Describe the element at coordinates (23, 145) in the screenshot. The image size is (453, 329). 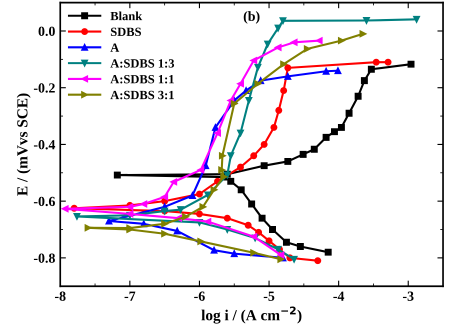
I see `y-axis-title: E / (mVvs SCE)` at that location.